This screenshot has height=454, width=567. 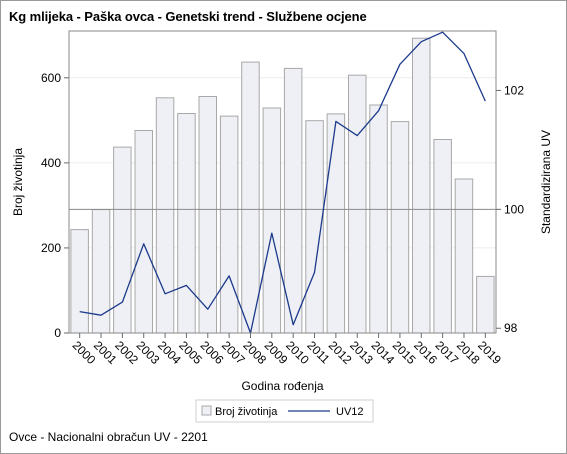 I want to click on bar-2019, so click(x=485, y=304).